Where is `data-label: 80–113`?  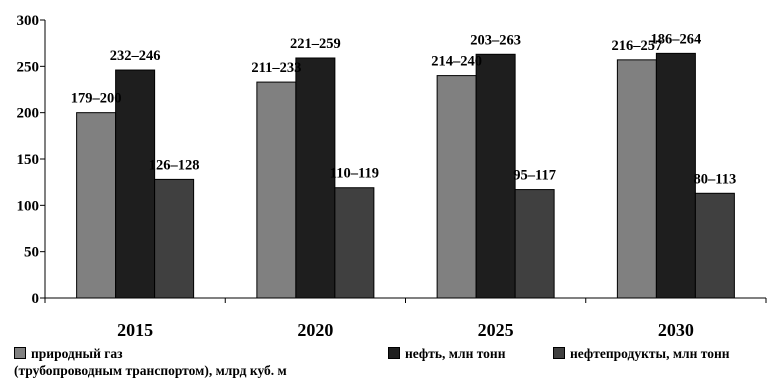
data-label: 80–113 is located at coordinates (715, 179).